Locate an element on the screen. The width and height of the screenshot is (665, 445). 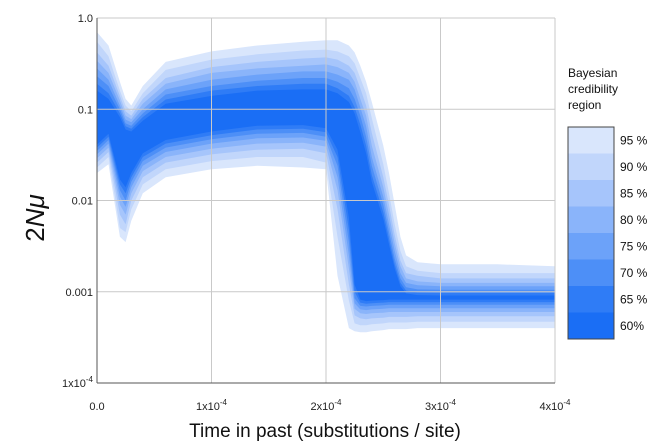
y-tick-label-0: 1.0 is located at coordinates (85, 19).